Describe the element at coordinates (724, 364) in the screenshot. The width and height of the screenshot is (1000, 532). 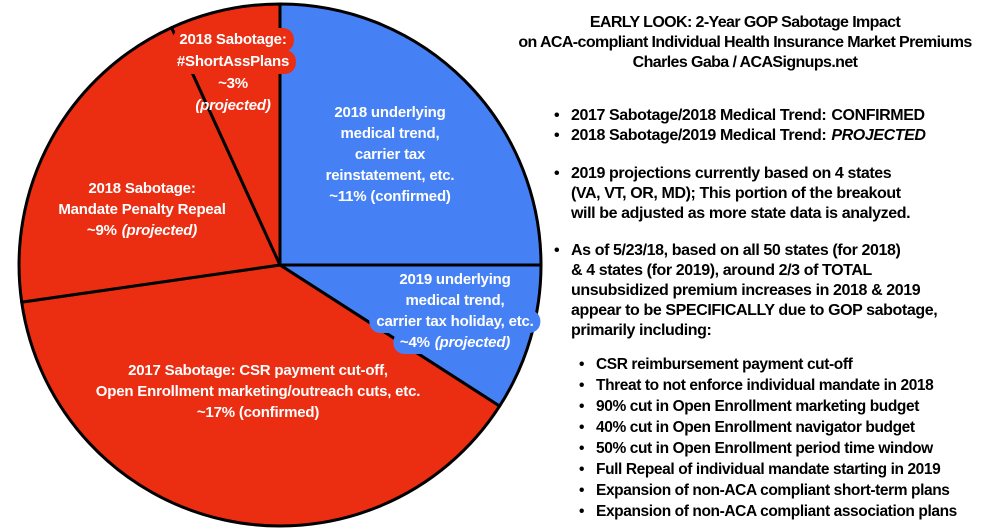
I see `item-text: CSR reimbursement payment cut-off` at that location.